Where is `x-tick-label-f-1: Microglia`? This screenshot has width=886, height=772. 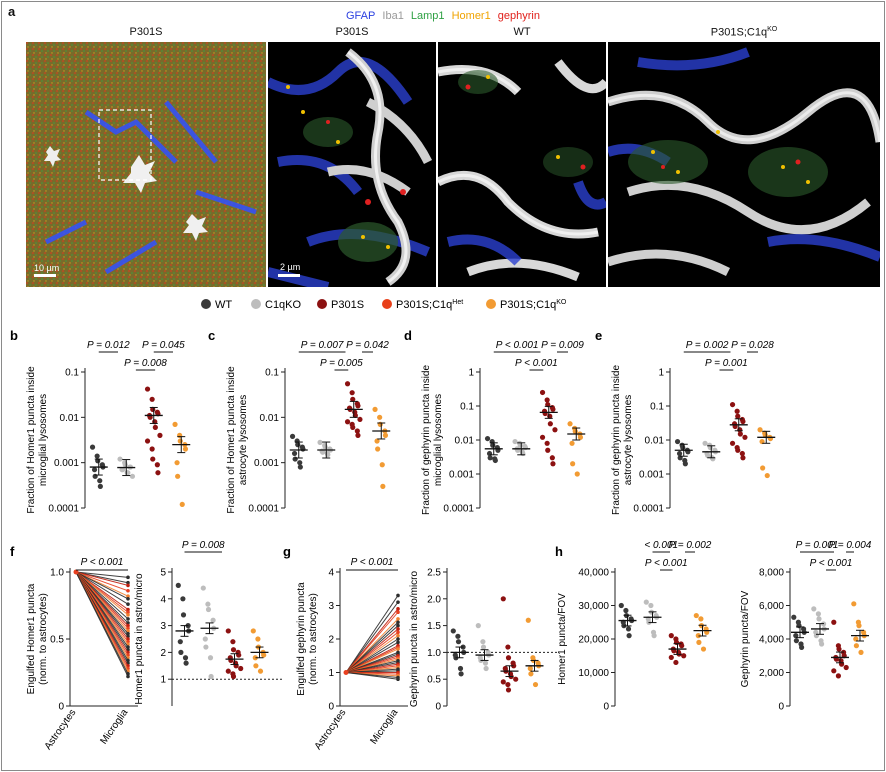
x-tick-label-f-1: Microglia is located at coordinates (114, 726).